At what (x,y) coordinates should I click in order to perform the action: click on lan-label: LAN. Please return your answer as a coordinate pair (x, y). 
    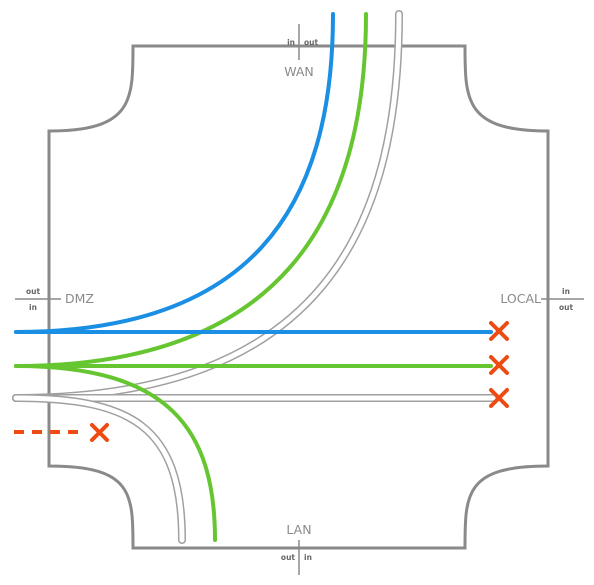
    Looking at the image, I should click on (298, 529).